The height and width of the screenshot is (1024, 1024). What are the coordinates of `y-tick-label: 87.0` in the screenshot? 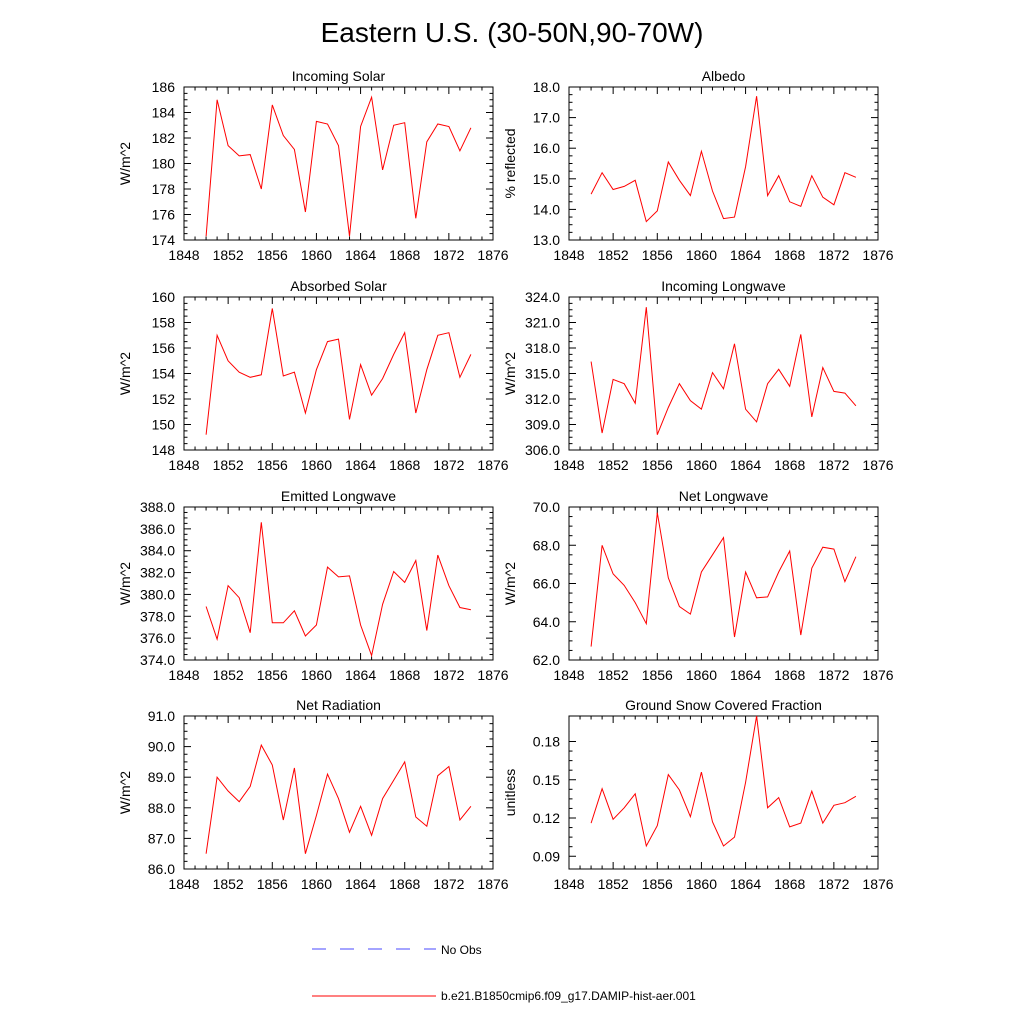 It's located at (161, 838).